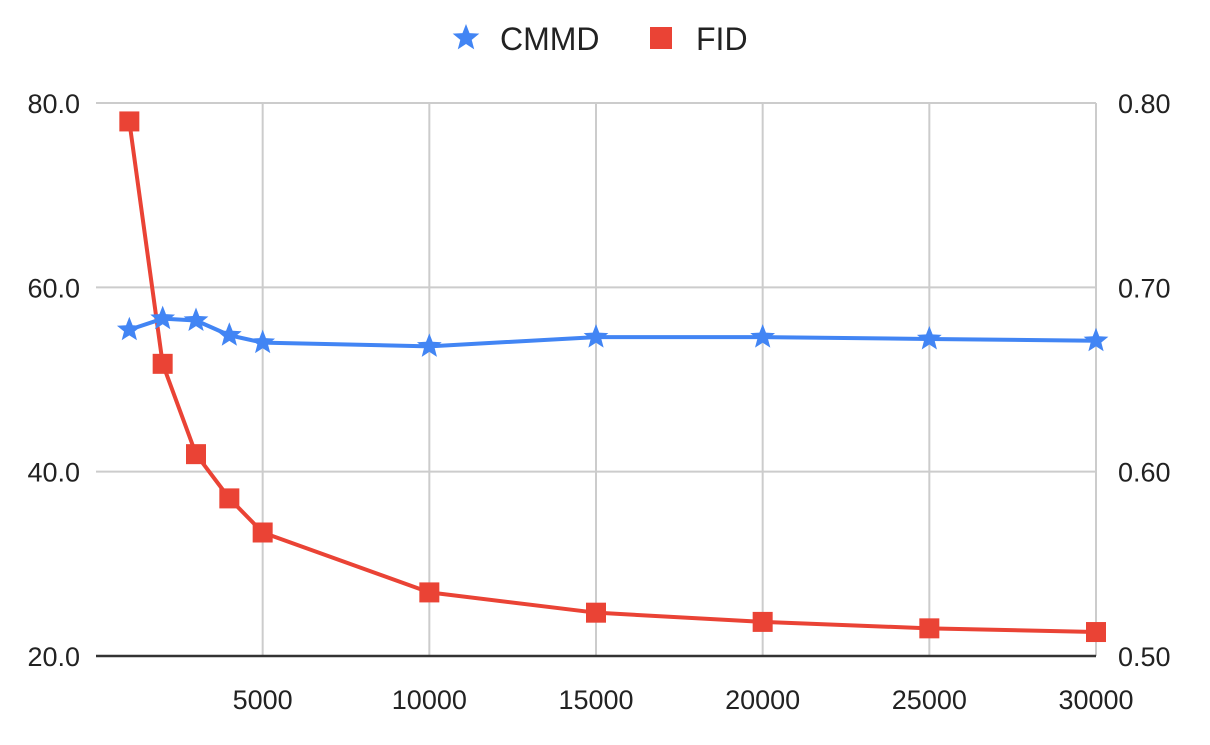 This screenshot has height=745, width=1210. Describe the element at coordinates (661, 38) in the screenshot. I see `square-icon` at that location.